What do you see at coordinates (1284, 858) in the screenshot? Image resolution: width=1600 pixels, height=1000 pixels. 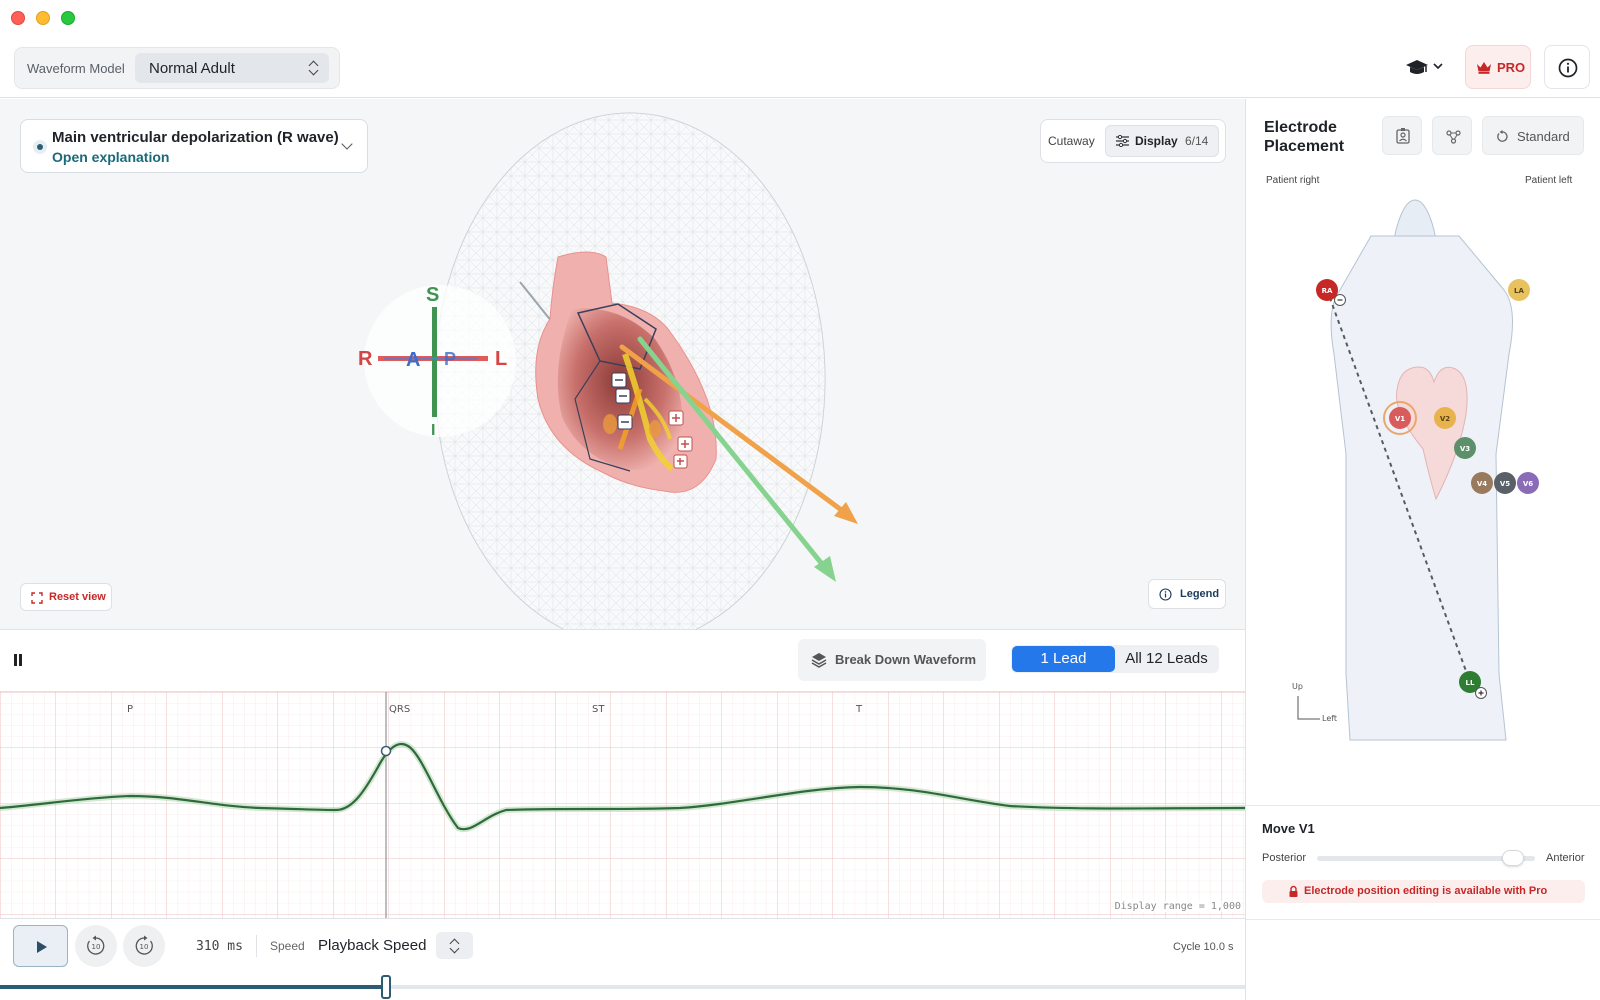 I see `posterior-label: Posterior` at bounding box center [1284, 858].